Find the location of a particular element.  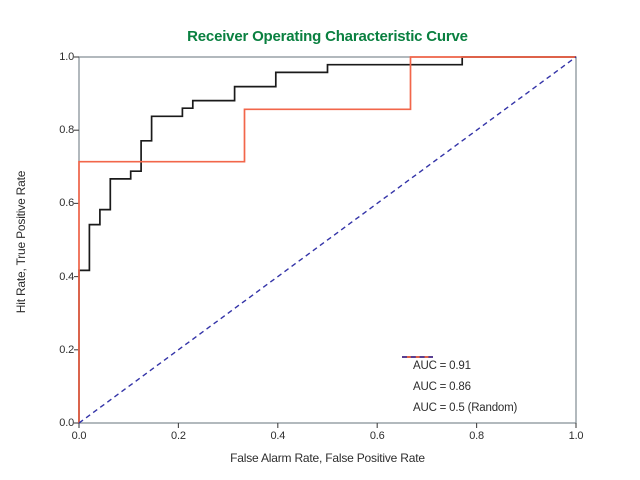

legend-label: AUC = 0.91 is located at coordinates (442, 365).